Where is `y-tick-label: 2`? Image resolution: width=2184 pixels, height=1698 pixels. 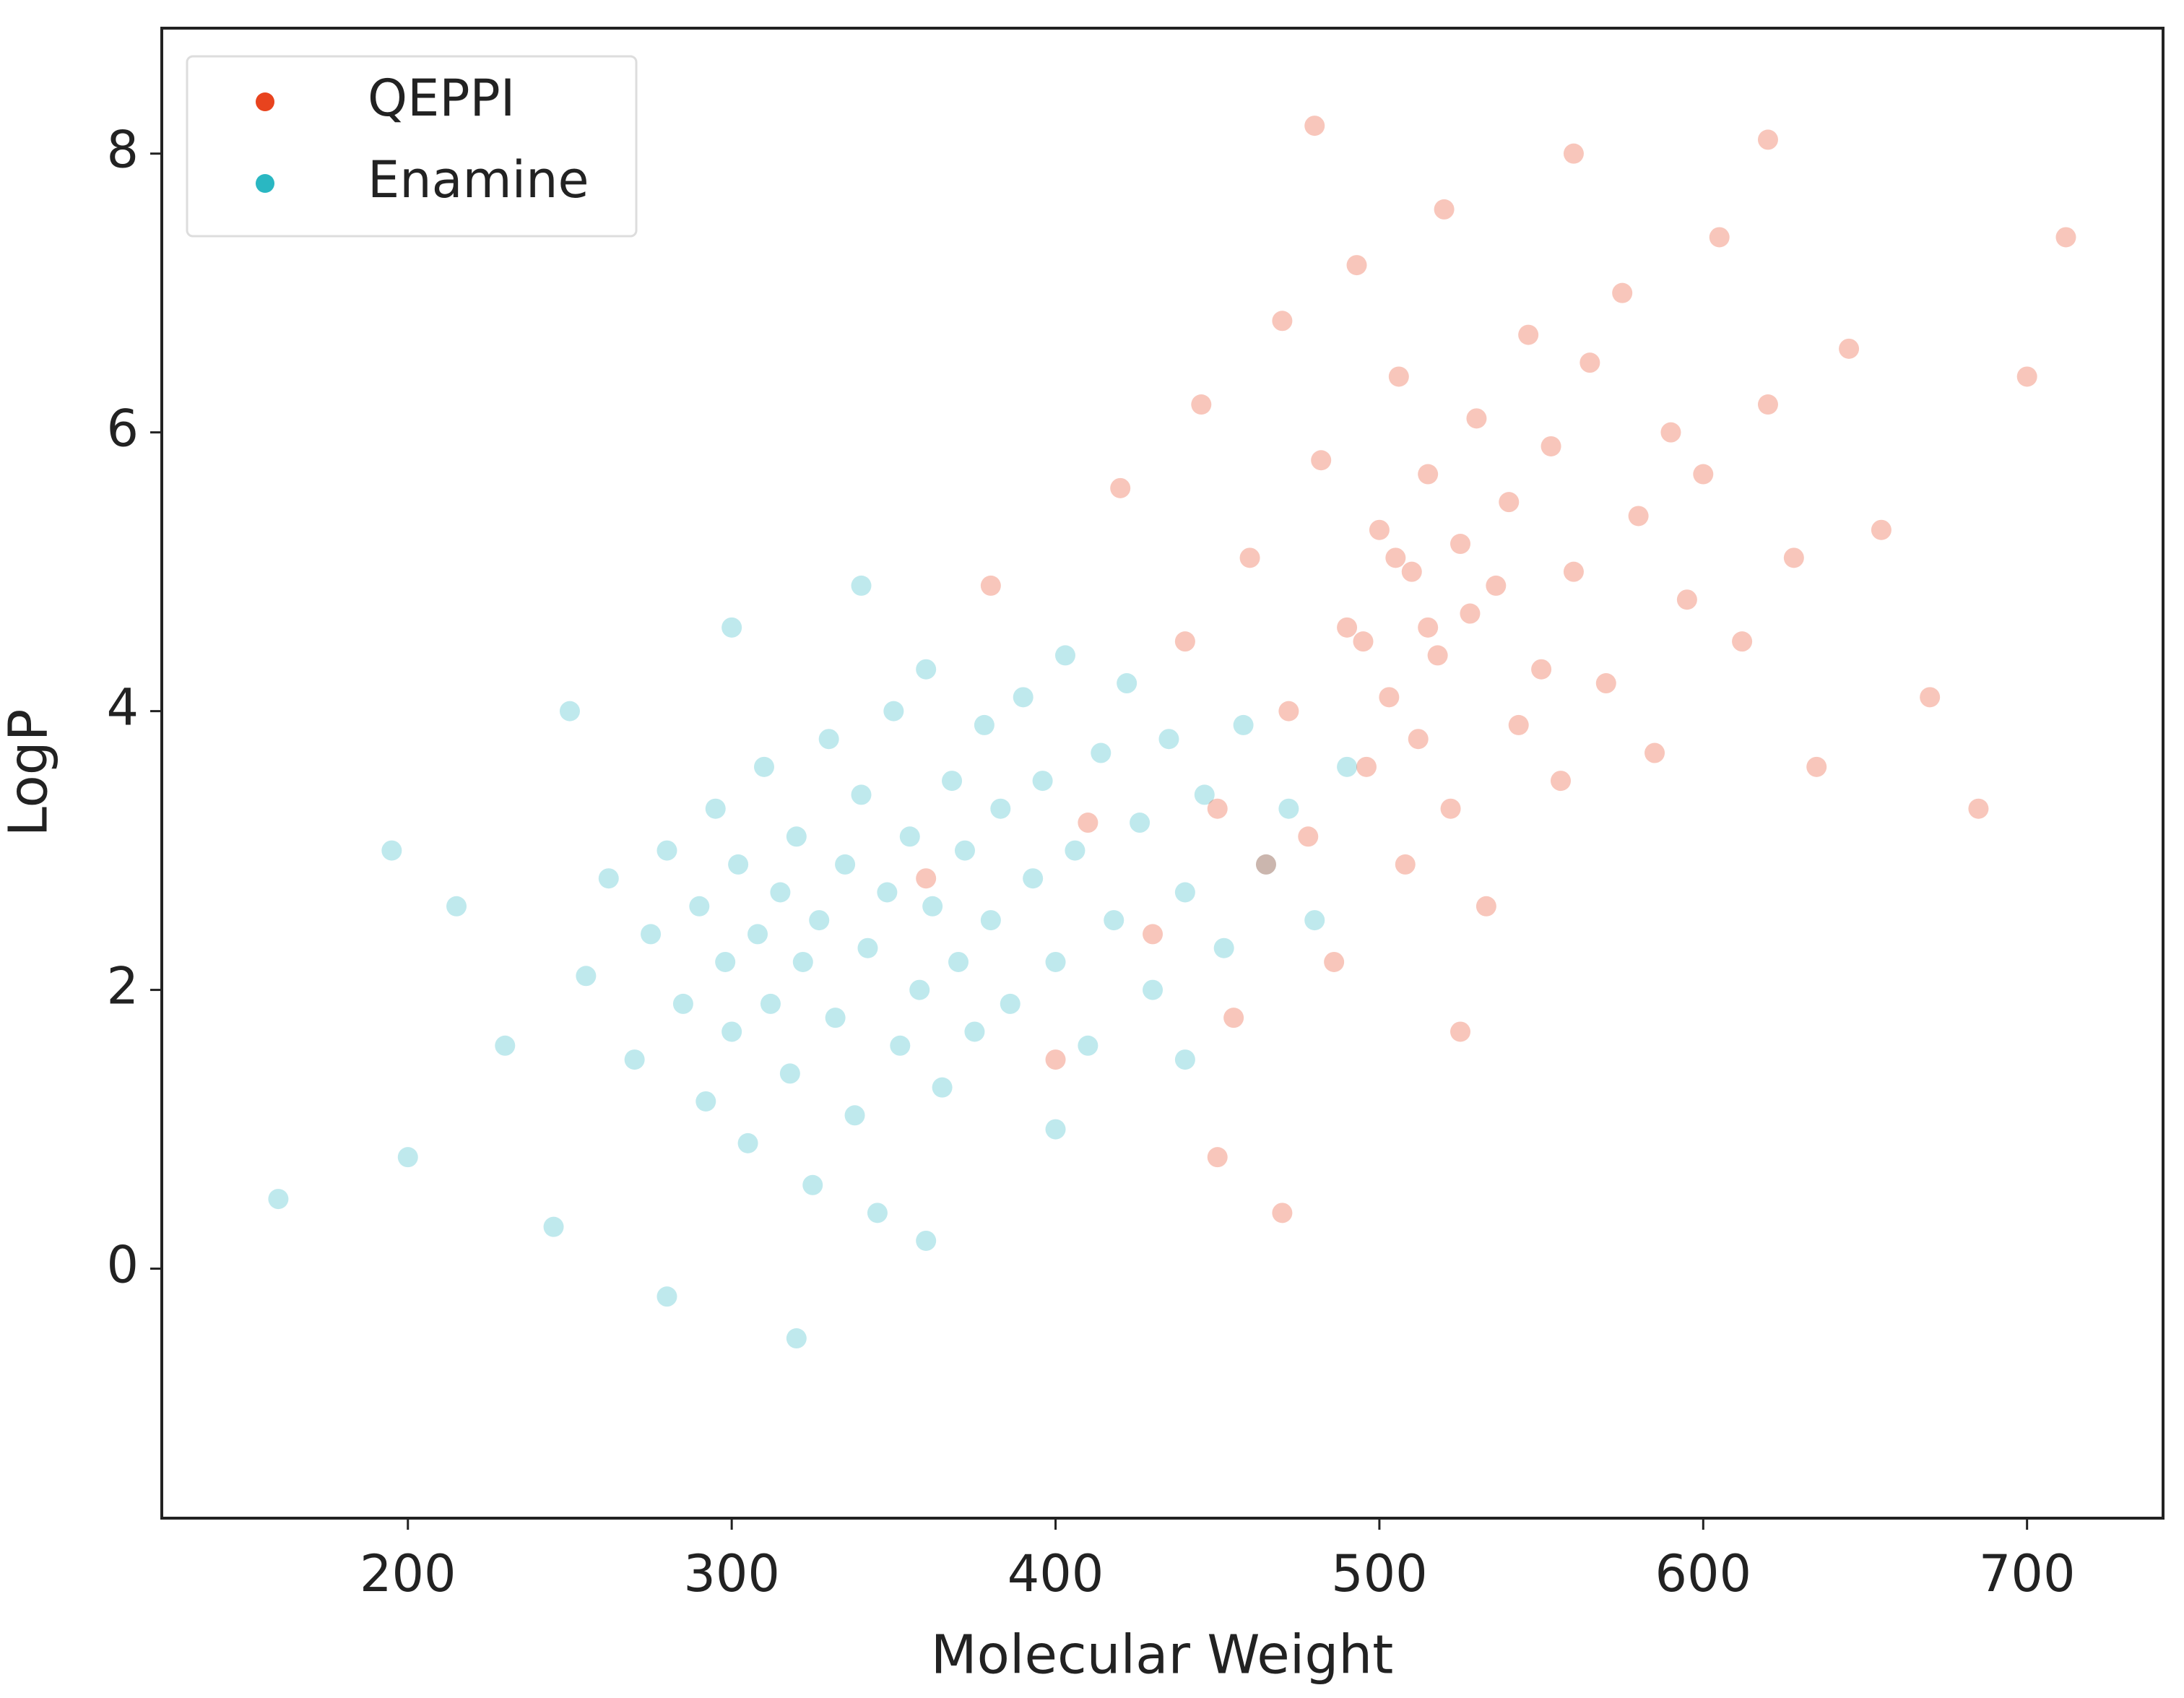 y-tick-label: 2 is located at coordinates (122, 986).